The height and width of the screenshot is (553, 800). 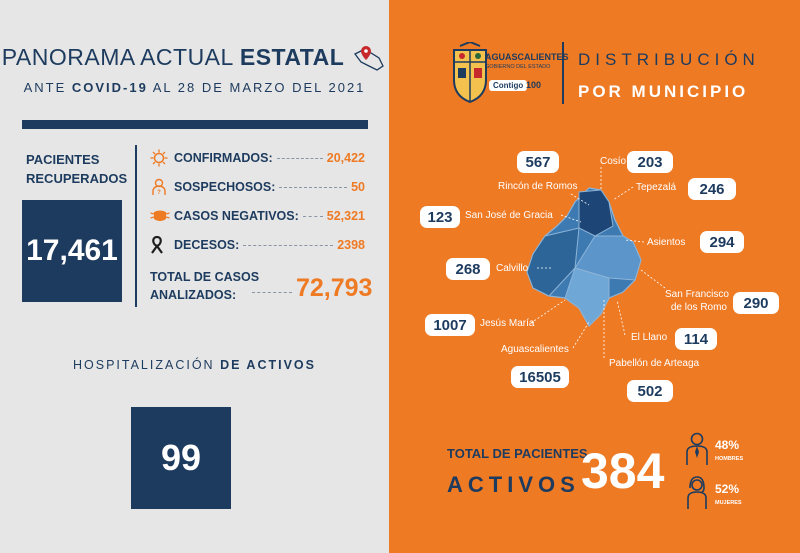 I want to click on men-label: HOMBRES, so click(x=729, y=459).